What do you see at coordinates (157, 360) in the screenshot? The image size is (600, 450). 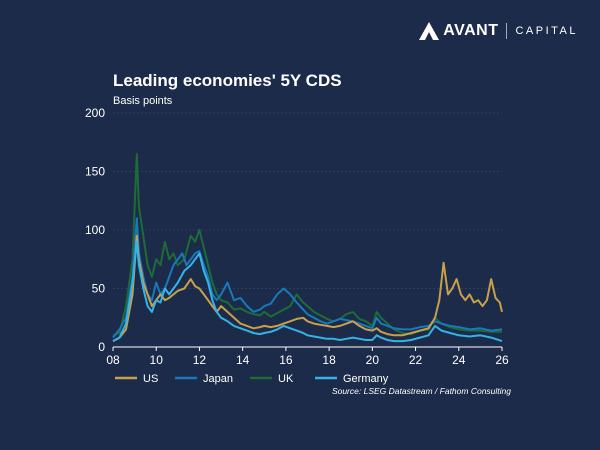 I see `x-tick-label: 10` at bounding box center [157, 360].